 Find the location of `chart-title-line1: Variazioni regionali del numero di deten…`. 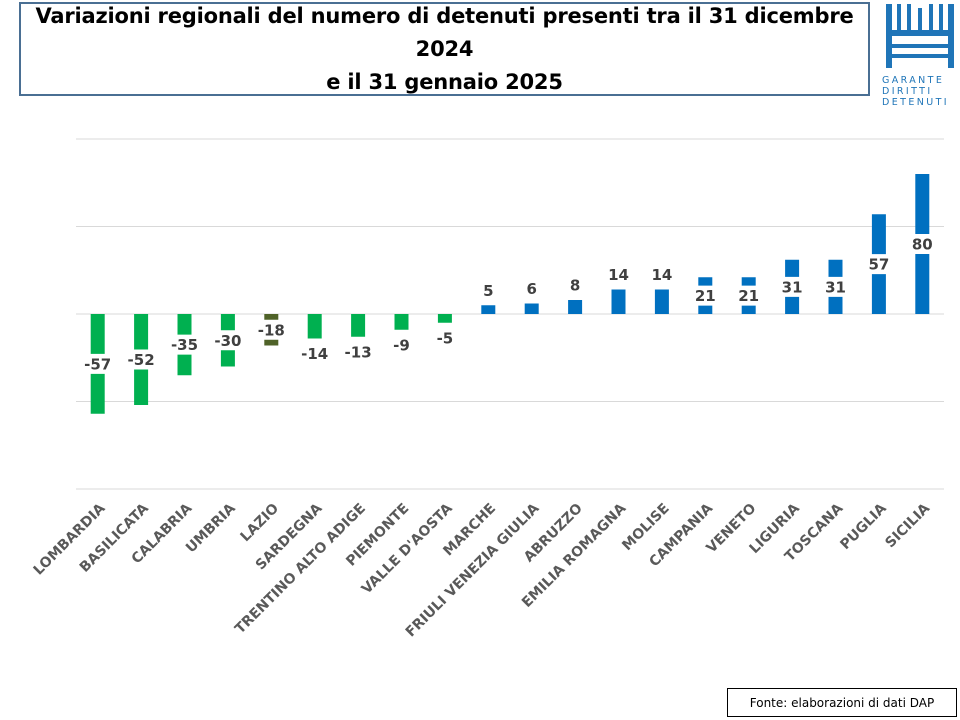

chart-title-line1: Variazioni regionali del numero di deten… is located at coordinates (444, 32).